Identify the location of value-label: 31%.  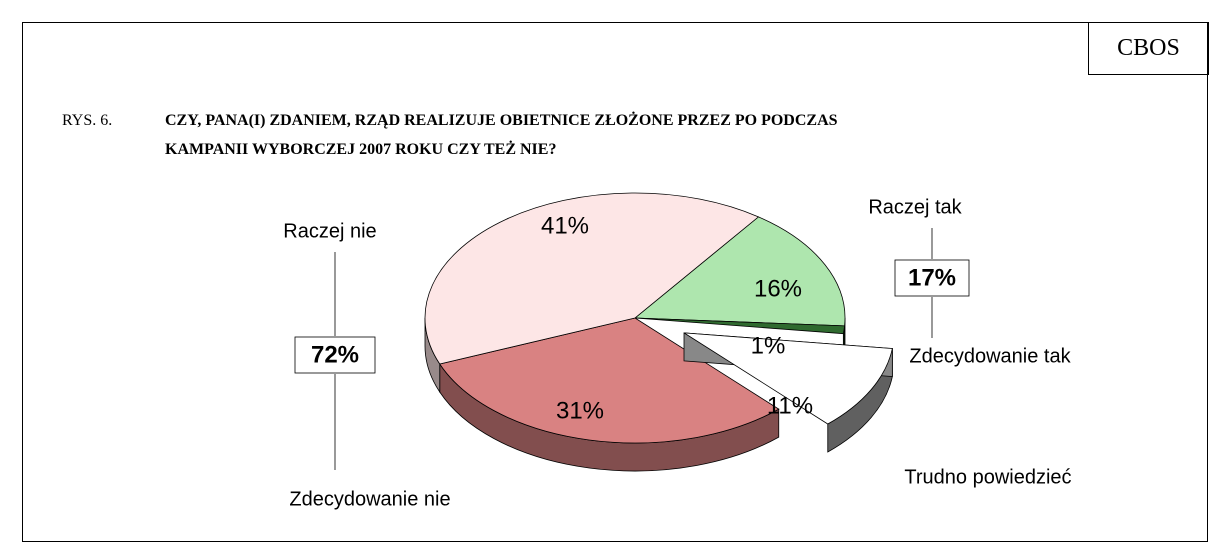
(580, 410).